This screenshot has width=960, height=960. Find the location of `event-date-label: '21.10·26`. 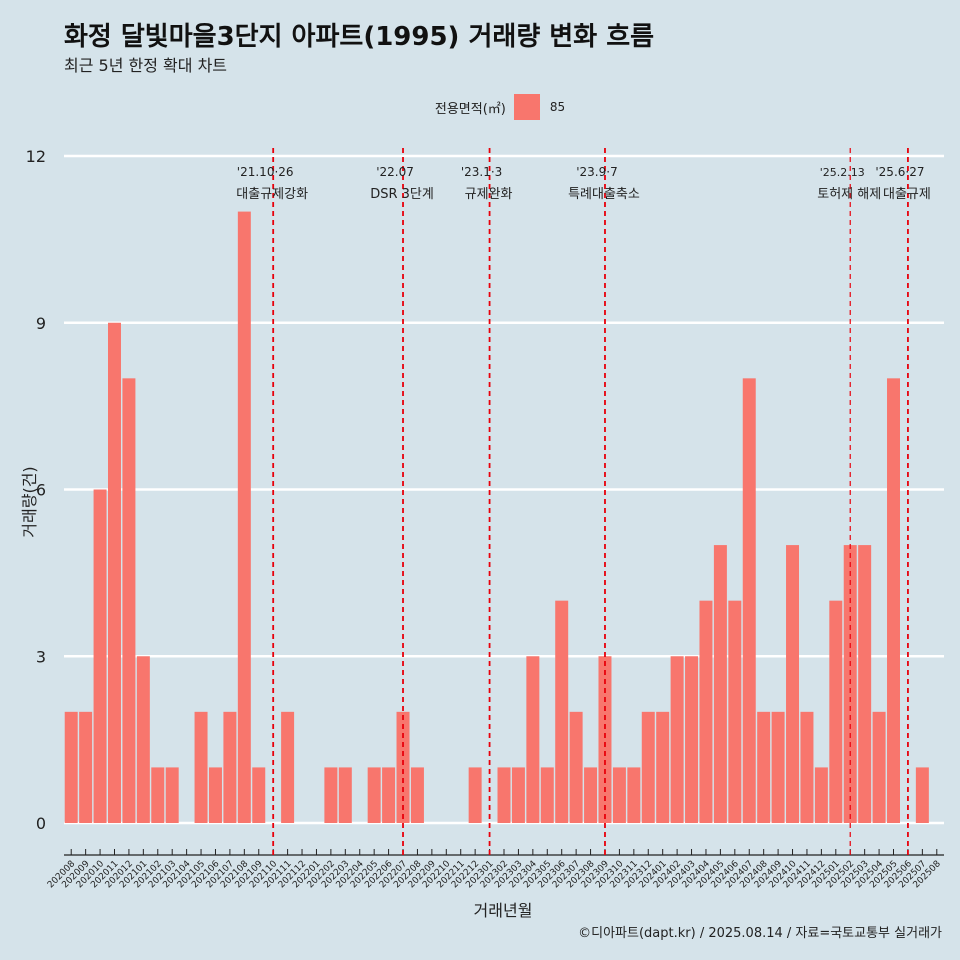

event-date-label: '21.10·26 is located at coordinates (265, 172).